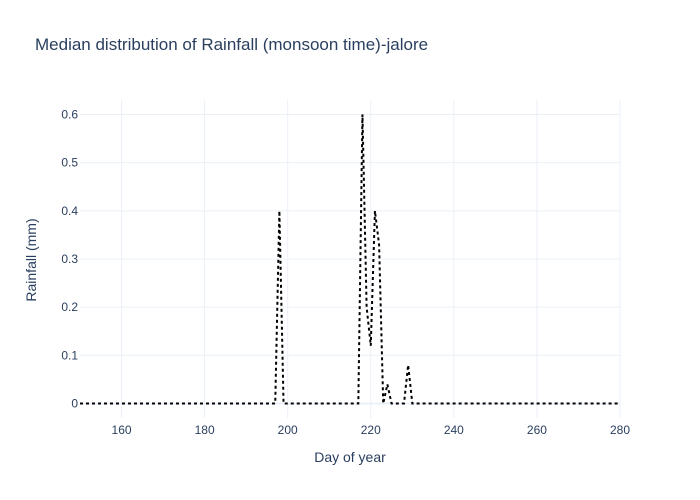 The width and height of the screenshot is (700, 500). Describe the element at coordinates (350, 457) in the screenshot. I see `x-axis-title: Day of year` at that location.